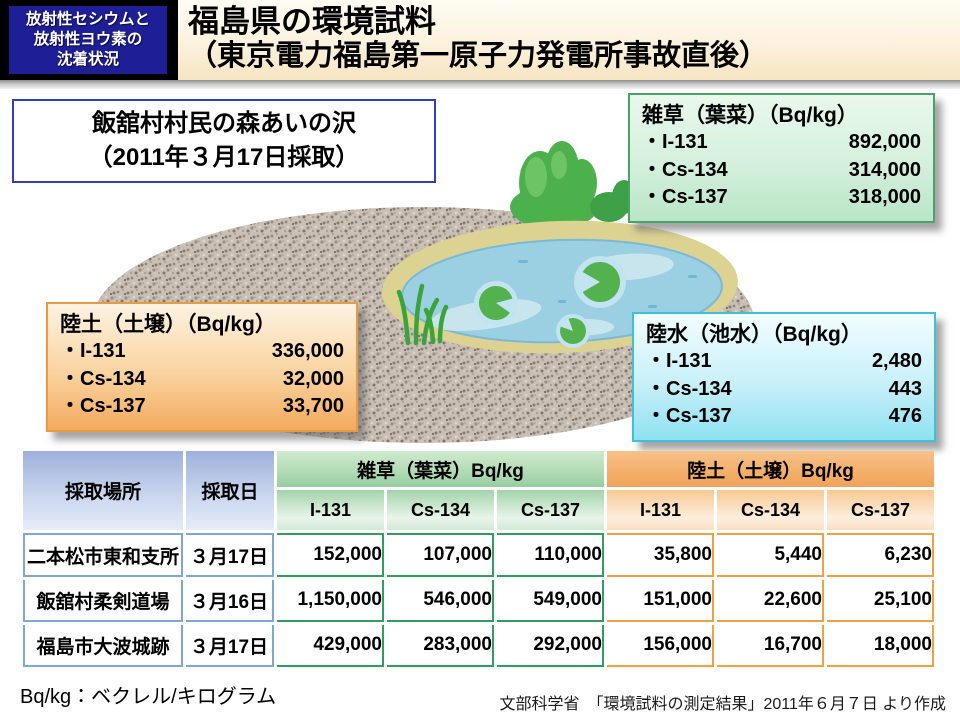 This screenshot has height=720, width=960. I want to click on subcol-soil-cs137: Cs-137, so click(880, 510).